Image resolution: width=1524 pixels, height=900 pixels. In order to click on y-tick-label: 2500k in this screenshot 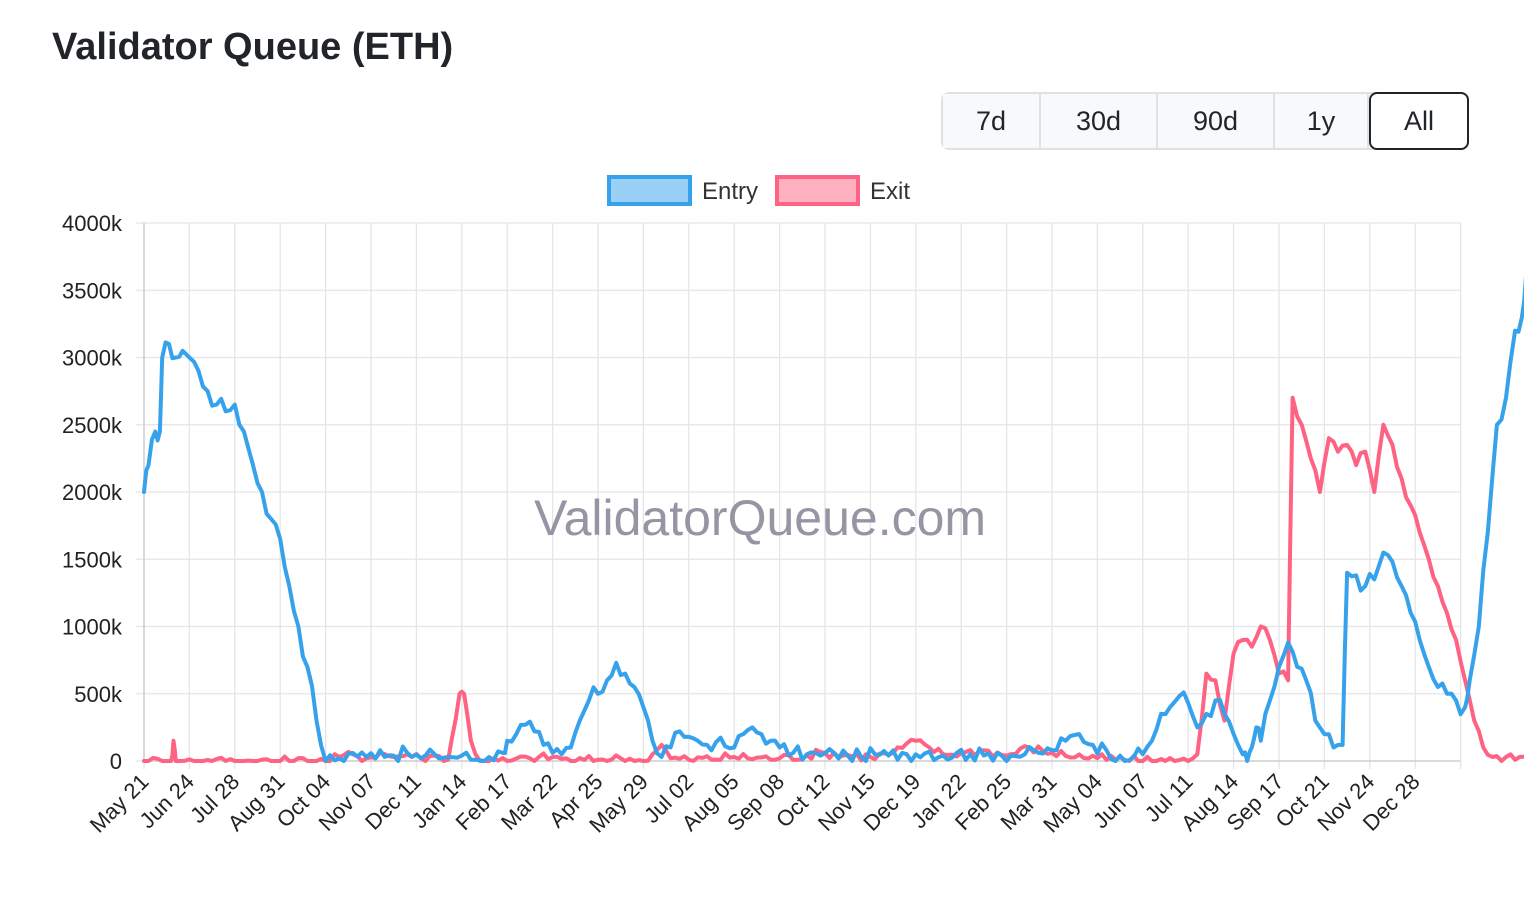, I will do `click(92, 425)`.